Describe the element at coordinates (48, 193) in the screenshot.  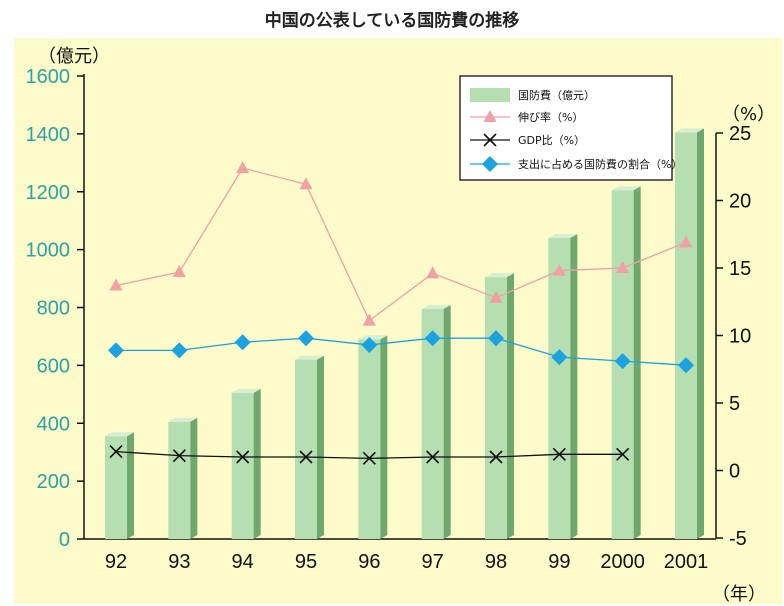
I see `left-tick-label: 1200` at that location.